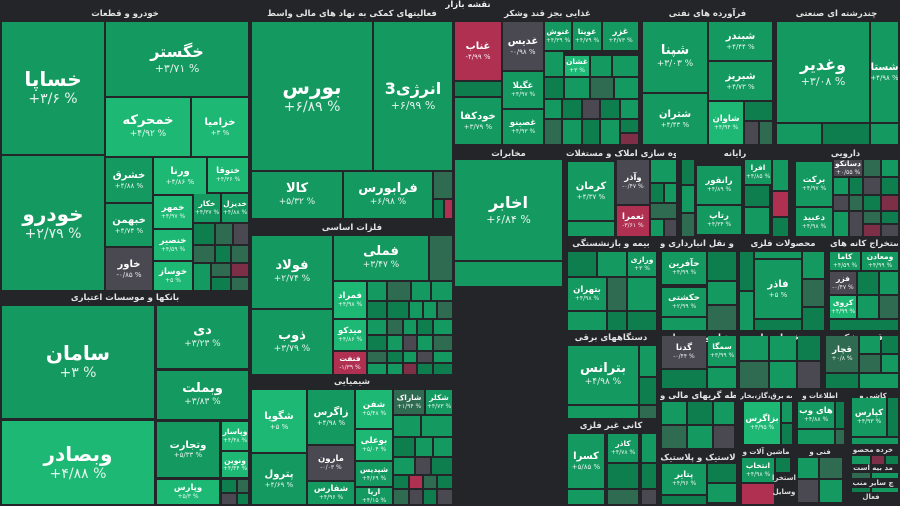  Describe the element at coordinates (235, 208) in the screenshot. I see `stock-tile: خدیزل +۴/۸۸ %` at that location.